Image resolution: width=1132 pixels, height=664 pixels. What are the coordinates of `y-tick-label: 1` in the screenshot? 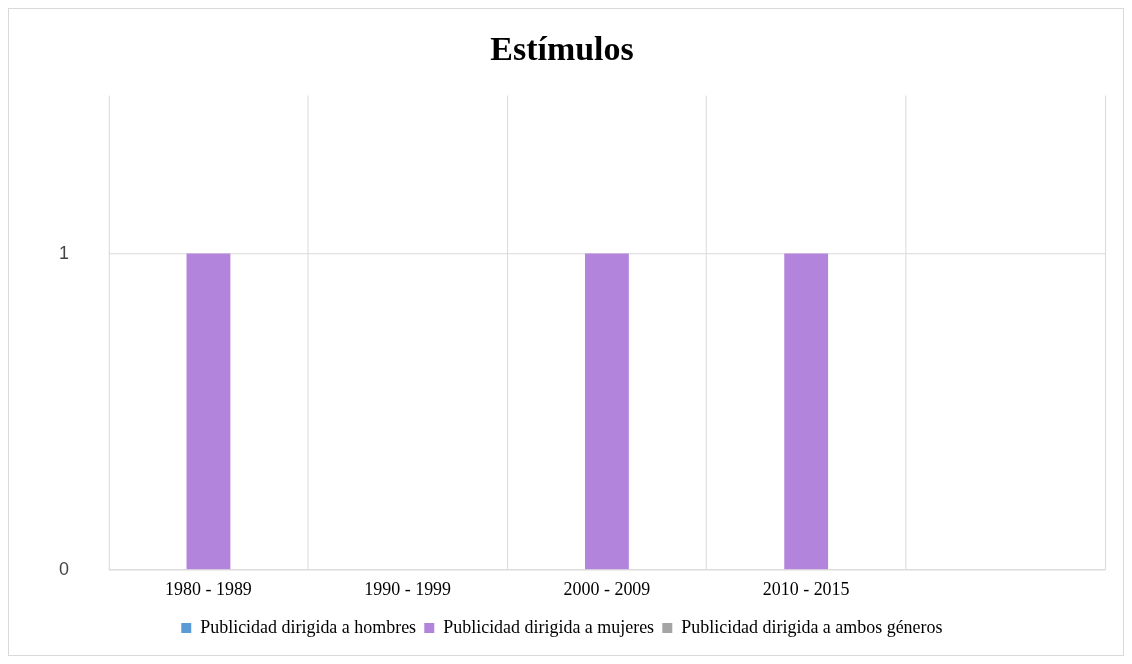 It's located at (63, 252).